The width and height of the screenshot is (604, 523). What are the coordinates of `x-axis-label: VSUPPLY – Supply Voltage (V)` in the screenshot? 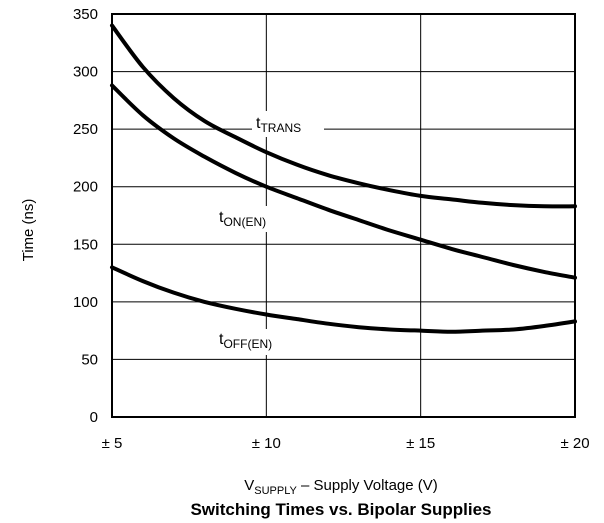 It's located at (341, 487).